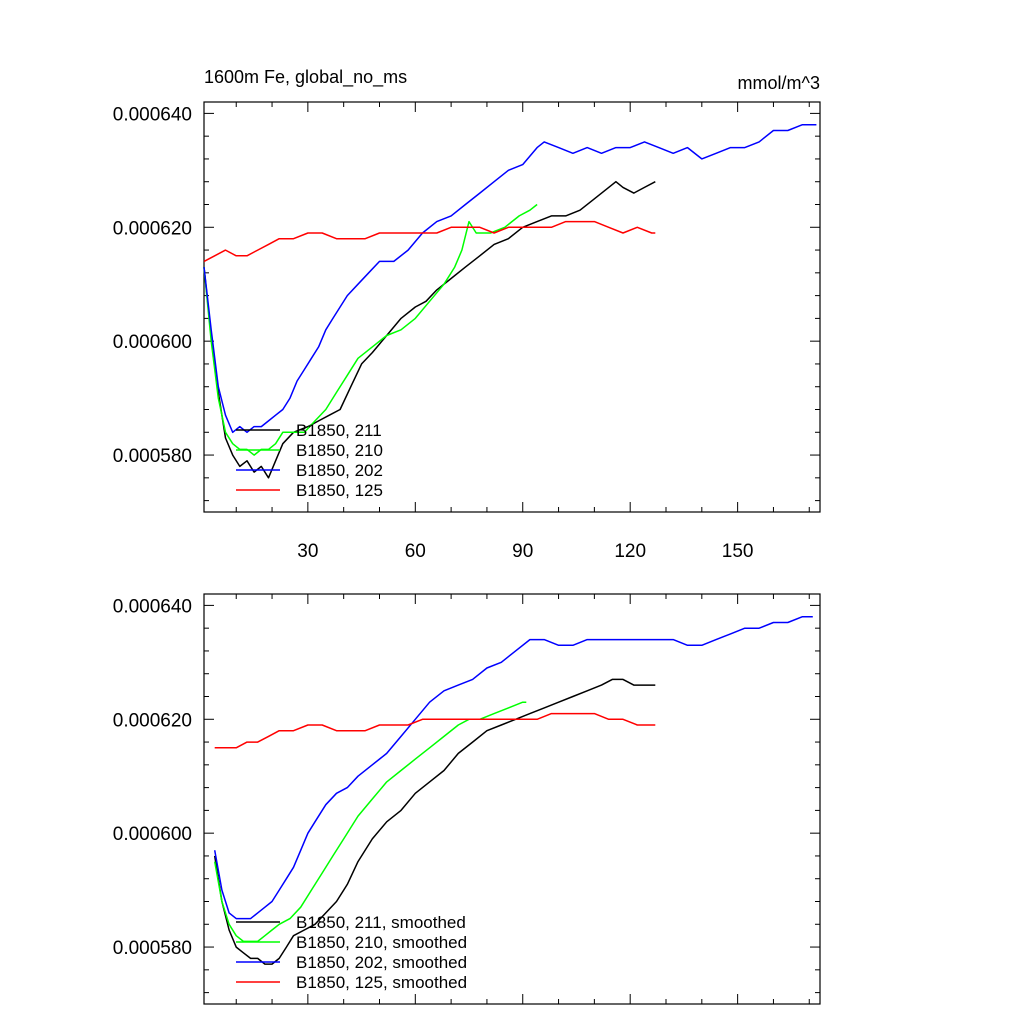 Image resolution: width=1024 pixels, height=1024 pixels. What do you see at coordinates (738, 551) in the screenshot?
I see `x-tick-label: 150` at bounding box center [738, 551].